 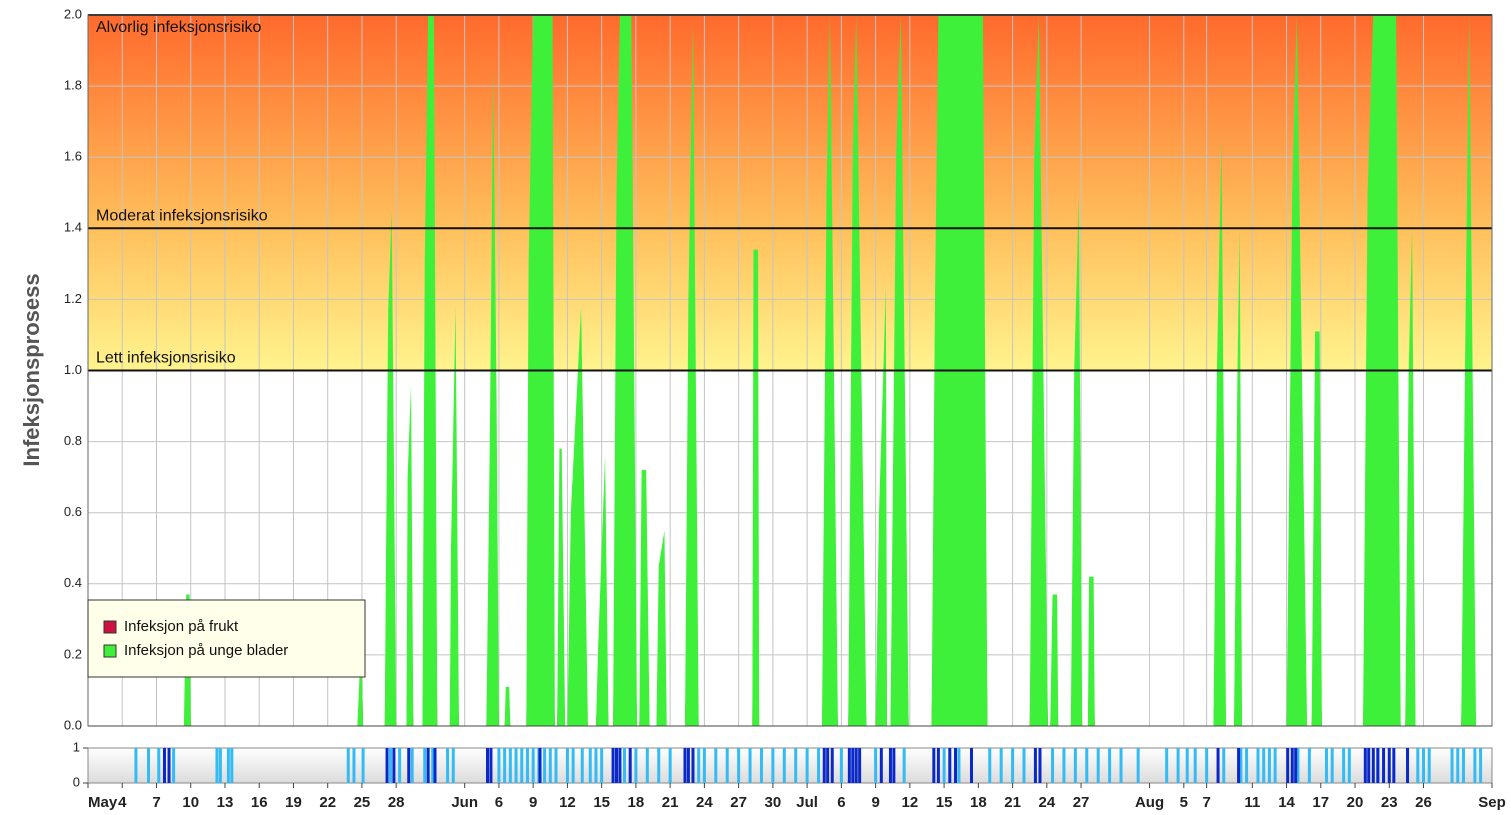 I want to click on y-tick-label: 0.6, so click(x=73, y=511).